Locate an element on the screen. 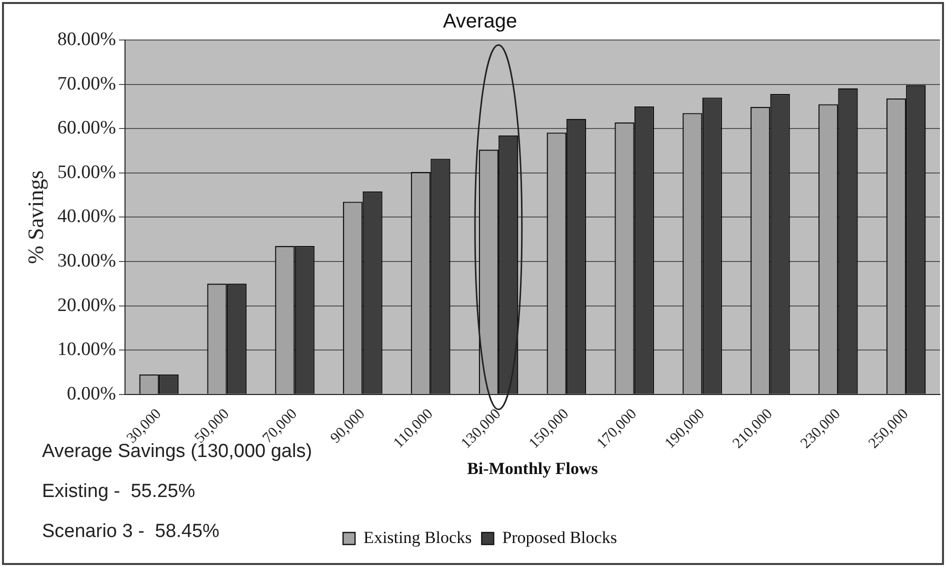 This screenshot has height=567, width=946. y-tick-label: 20.00% is located at coordinates (86, 305).